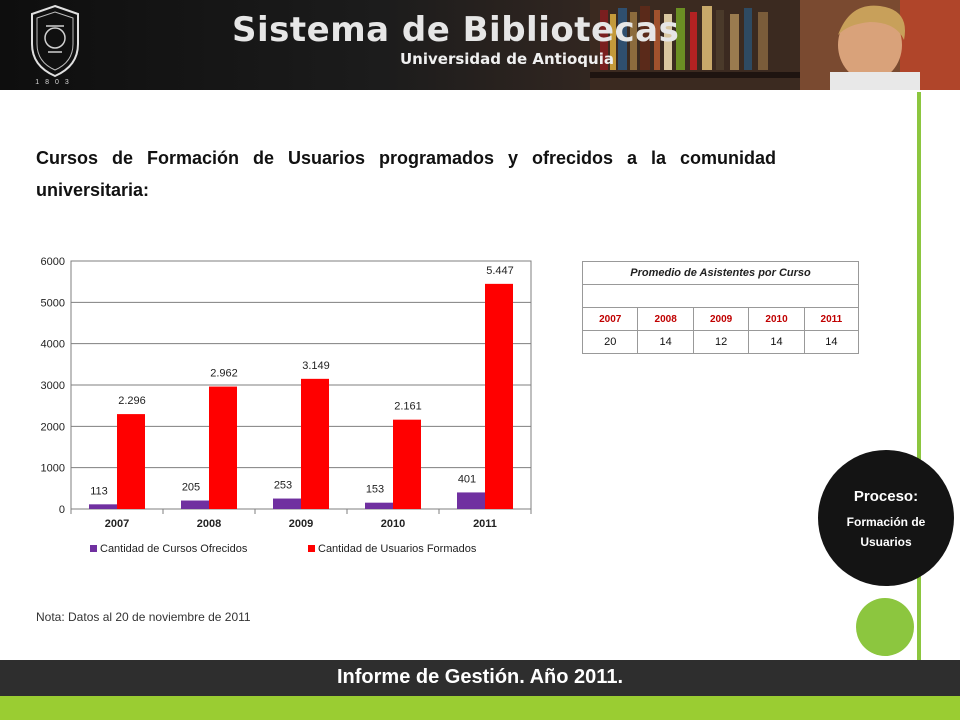 The width and height of the screenshot is (960, 720). I want to click on y-tick-label: 5000, so click(53, 303).